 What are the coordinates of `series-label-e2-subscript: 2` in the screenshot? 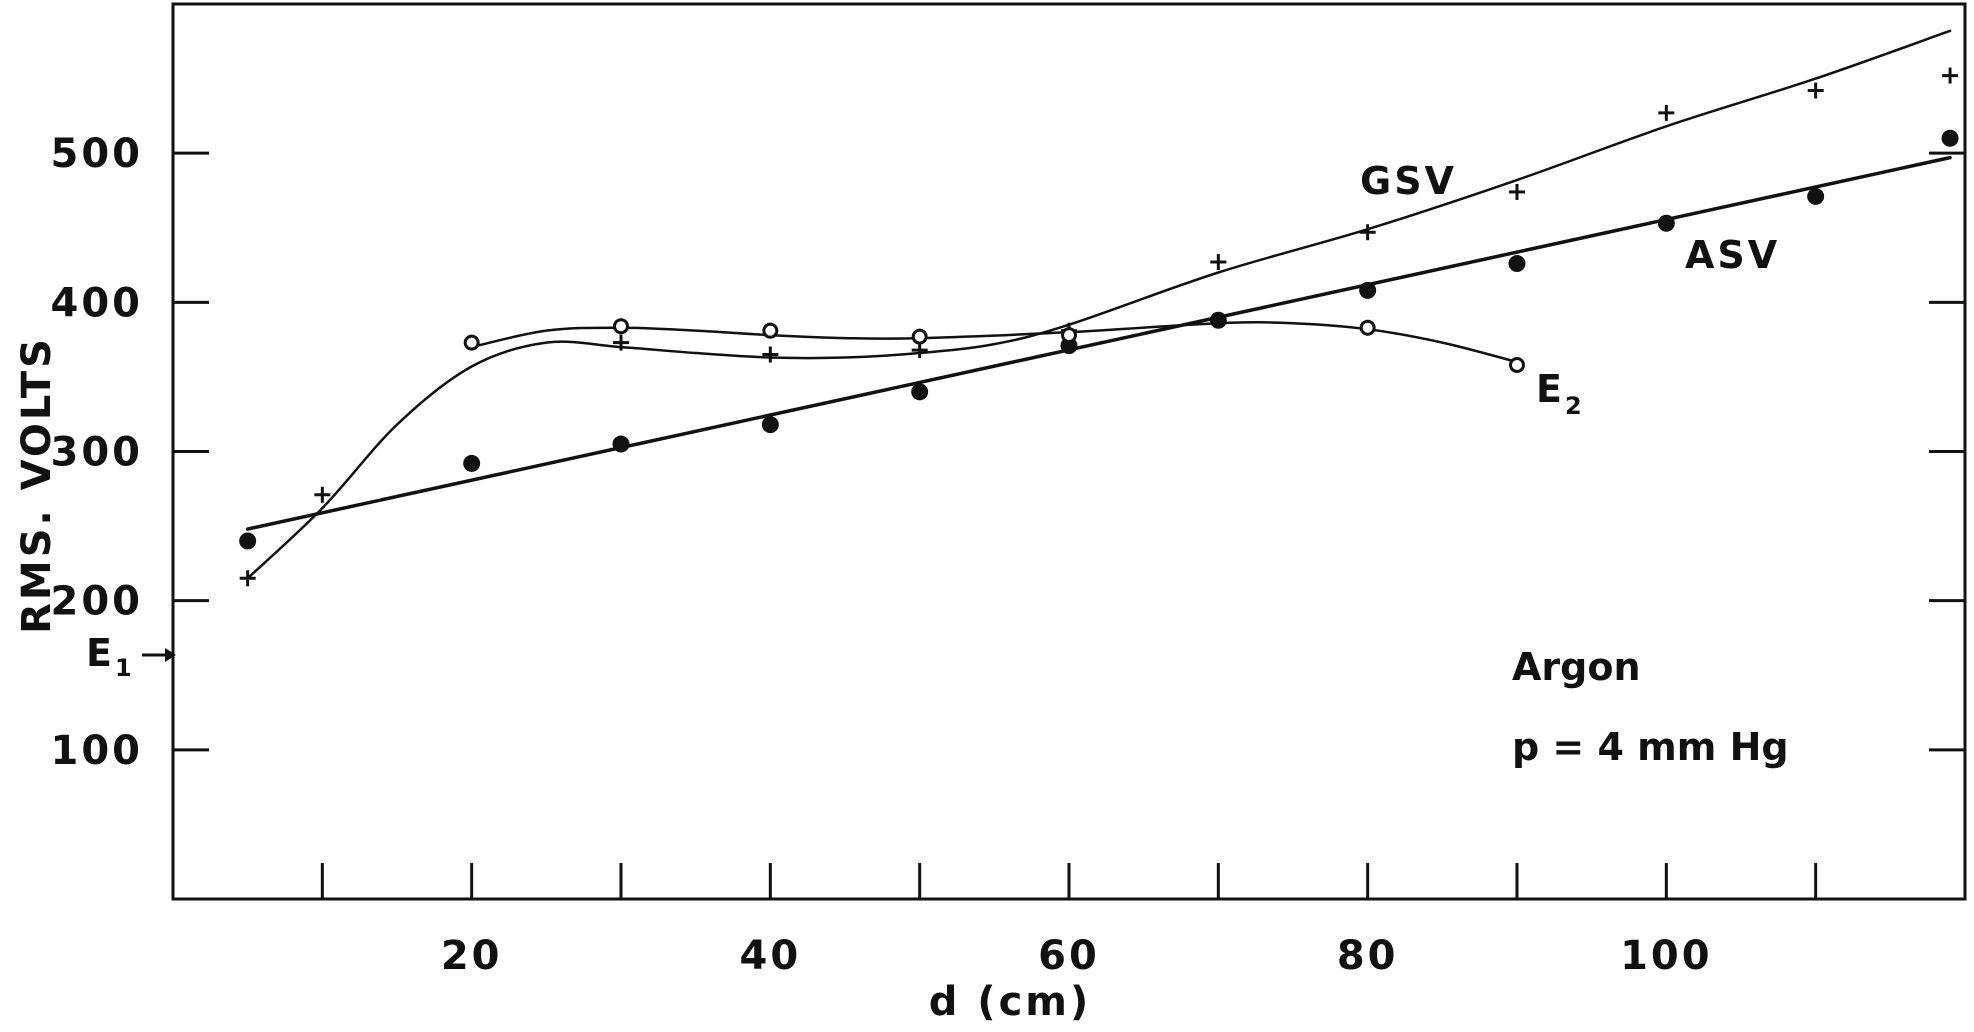 It's located at (1575, 406).